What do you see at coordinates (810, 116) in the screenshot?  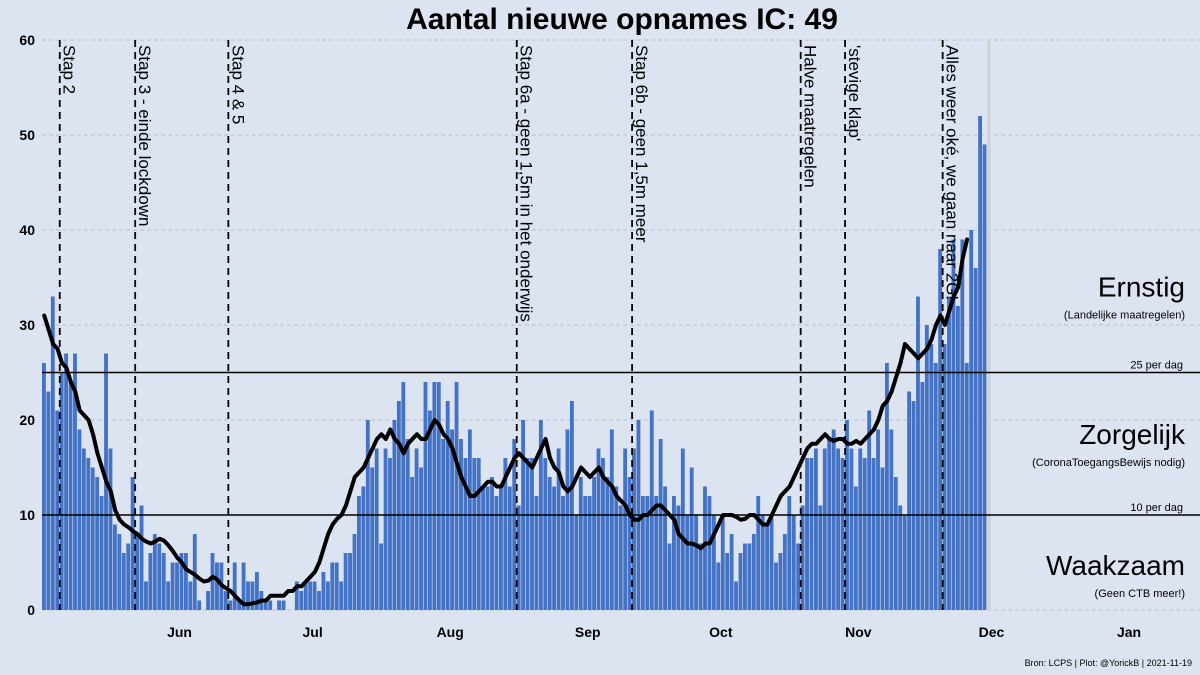 I see `event-label: Halve maatregelen` at bounding box center [810, 116].